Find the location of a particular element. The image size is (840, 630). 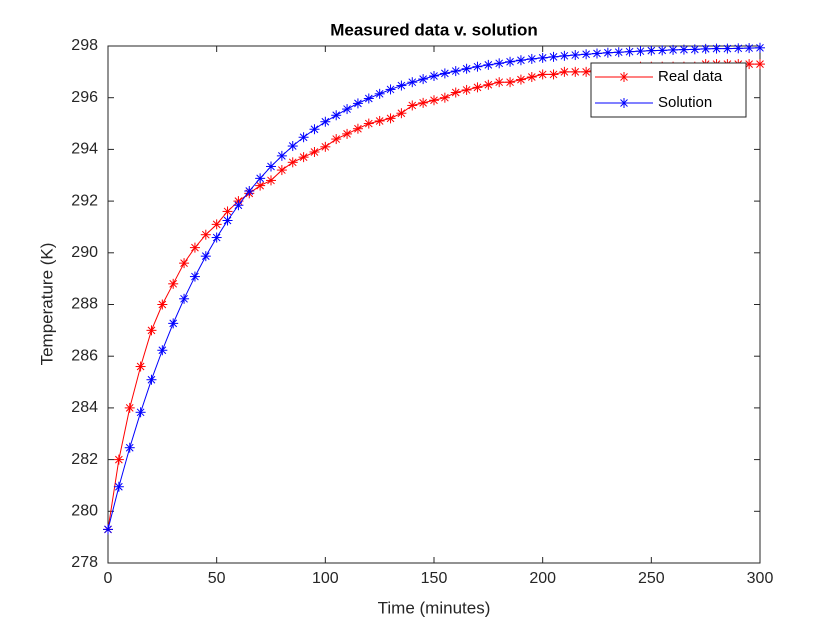

y-tick-label: 294 is located at coordinates (84, 149).